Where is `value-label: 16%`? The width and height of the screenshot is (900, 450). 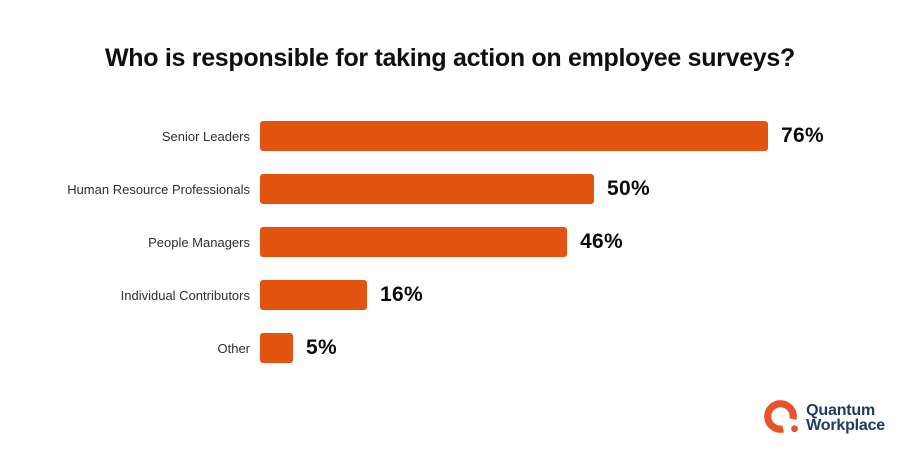
value-label: 16% is located at coordinates (401, 294).